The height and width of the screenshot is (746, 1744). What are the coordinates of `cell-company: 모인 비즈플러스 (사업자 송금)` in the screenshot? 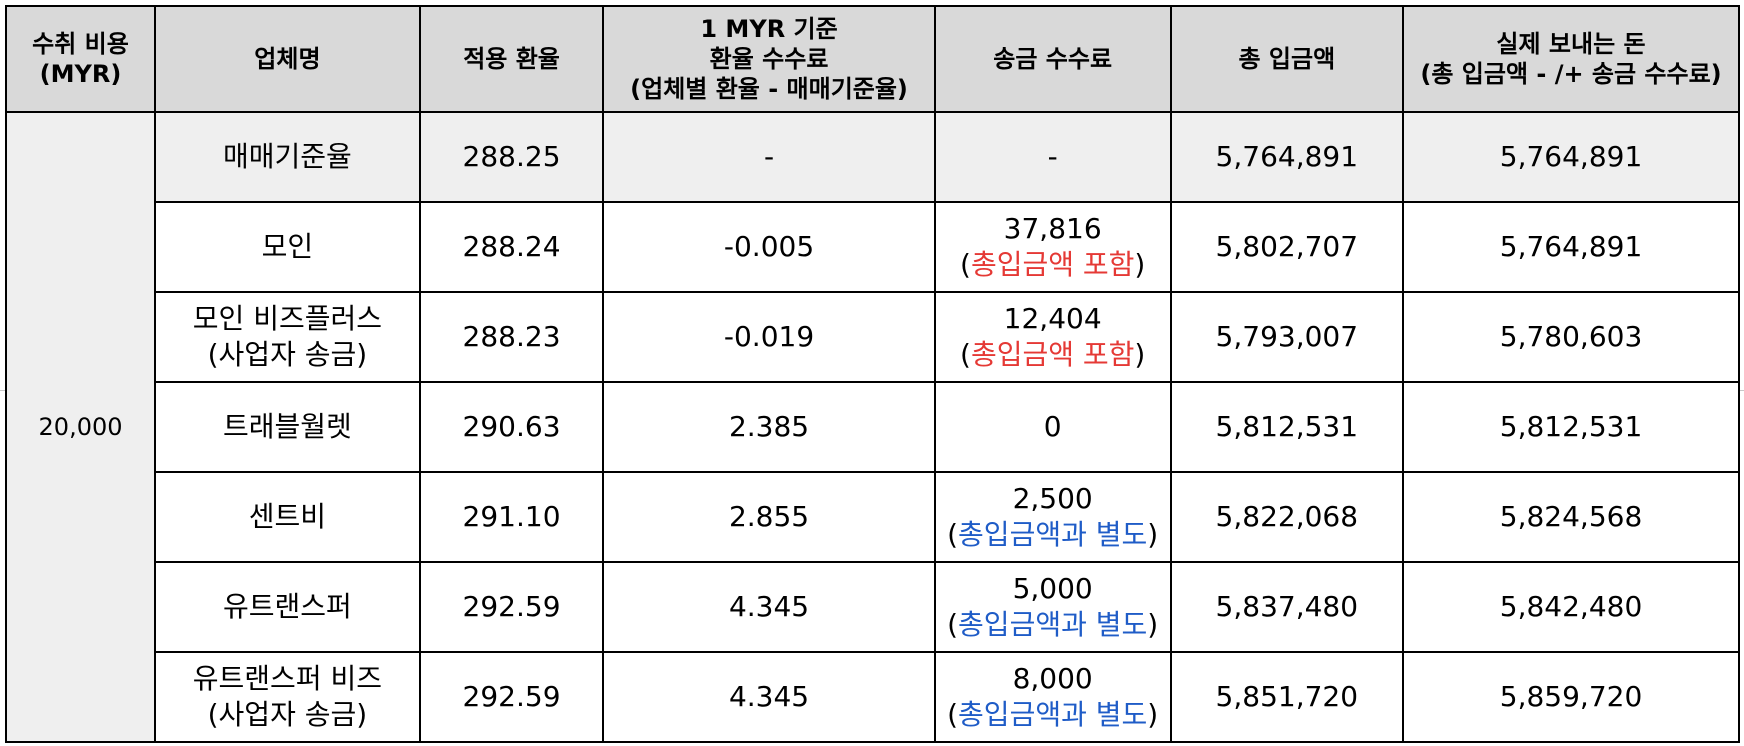 It's located at (287, 337).